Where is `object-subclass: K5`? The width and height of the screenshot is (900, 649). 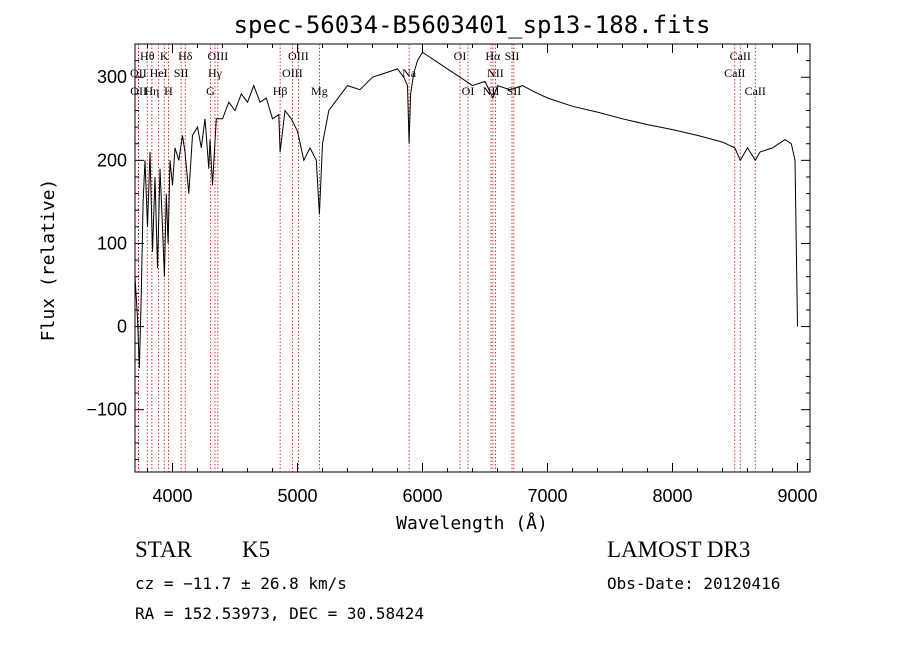 object-subclass: K5 is located at coordinates (256, 549).